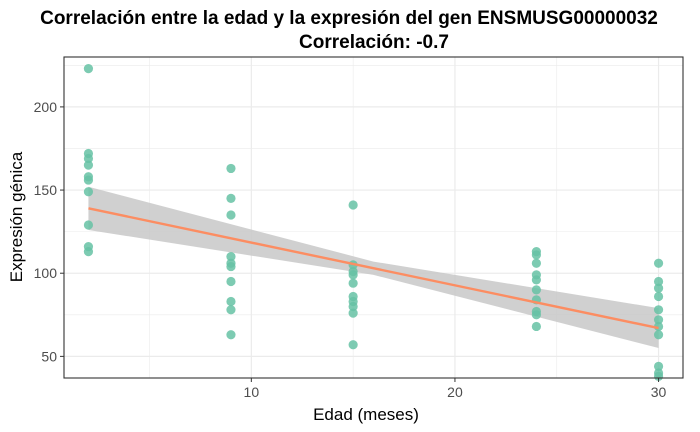 The width and height of the screenshot is (700, 432). Describe the element at coordinates (366, 414) in the screenshot. I see `x-axis-title: Edad (meses)` at that location.